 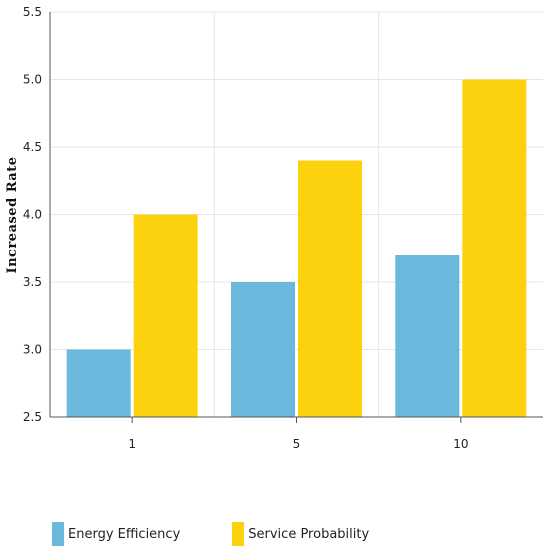 What do you see at coordinates (132, 444) in the screenshot?
I see `x-tick-label: 1` at bounding box center [132, 444].